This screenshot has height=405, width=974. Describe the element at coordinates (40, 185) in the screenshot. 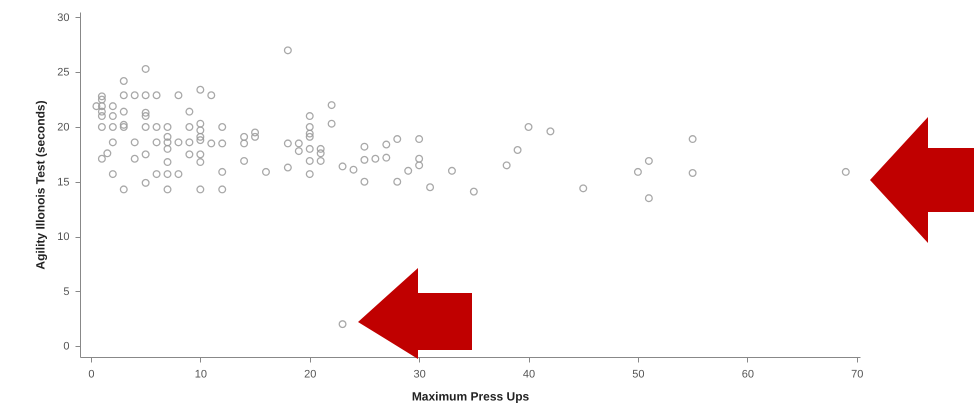

I see `y-axis-title: Agility Illonois Test (seconds)` at that location.